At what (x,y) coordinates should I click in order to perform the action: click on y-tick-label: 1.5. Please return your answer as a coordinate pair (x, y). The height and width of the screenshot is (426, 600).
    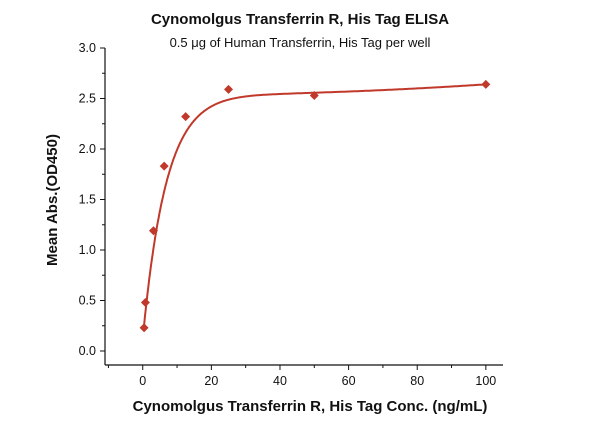
    Looking at the image, I should click on (87, 200).